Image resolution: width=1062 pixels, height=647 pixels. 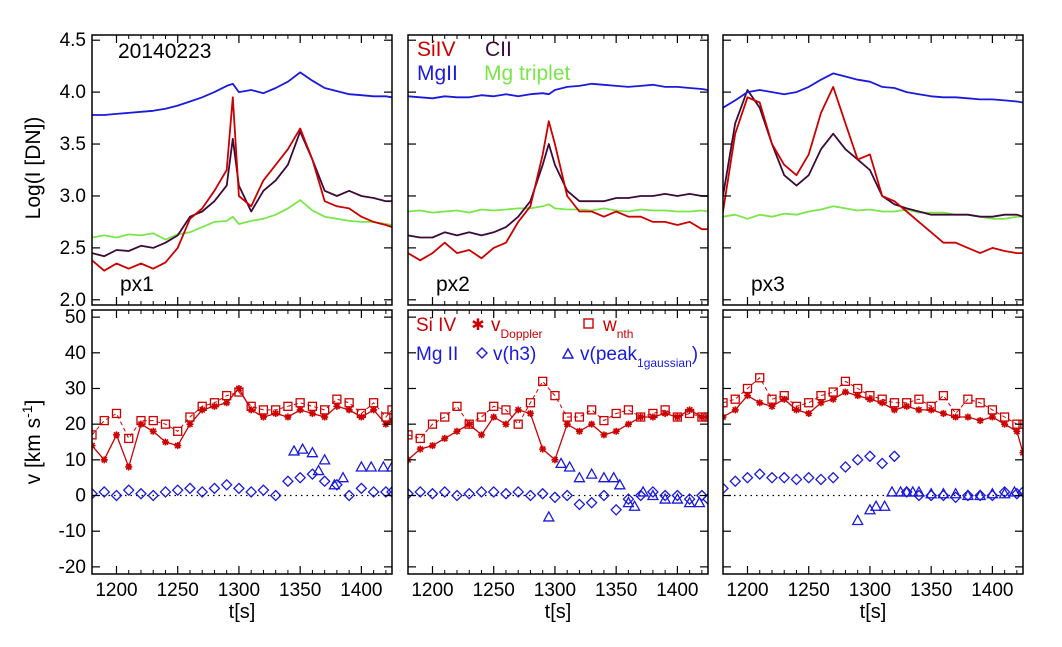 What do you see at coordinates (73, 248) in the screenshot?
I see `top-y-tick-label: 2.5` at bounding box center [73, 248].